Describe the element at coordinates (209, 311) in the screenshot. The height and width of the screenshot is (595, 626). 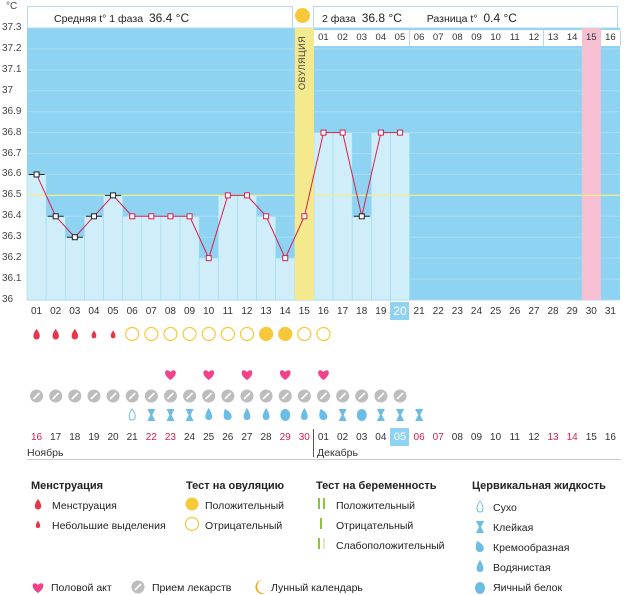
I see `x-tick-label: 10` at that location.